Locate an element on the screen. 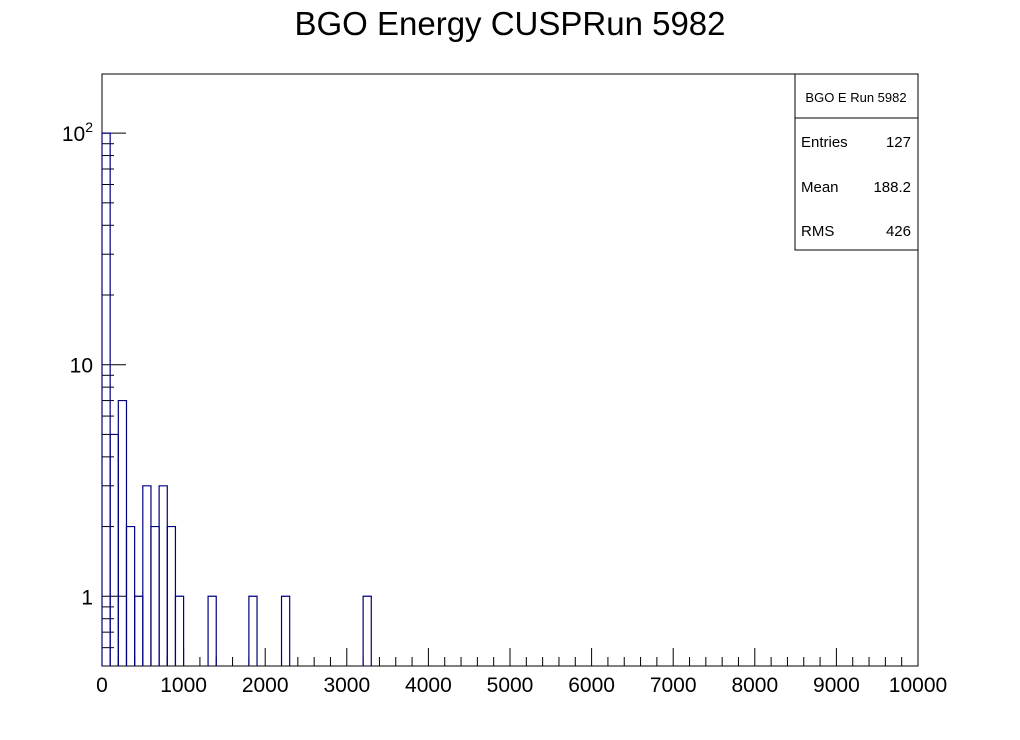 The width and height of the screenshot is (1020, 740). x-tick-label: 0 is located at coordinates (102, 685).